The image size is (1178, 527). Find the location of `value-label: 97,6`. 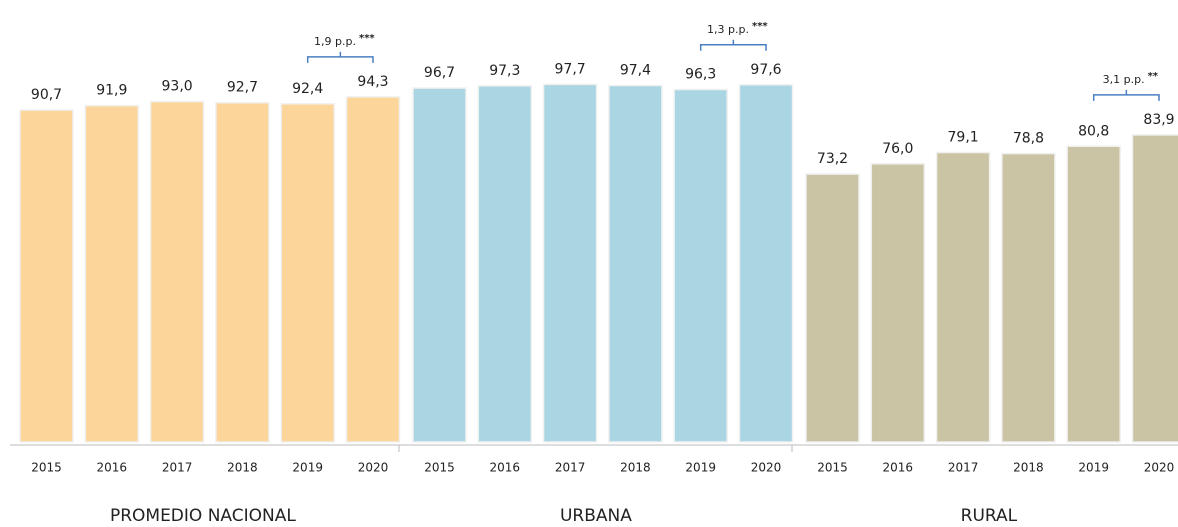

value-label: 97,6 is located at coordinates (765, 70).